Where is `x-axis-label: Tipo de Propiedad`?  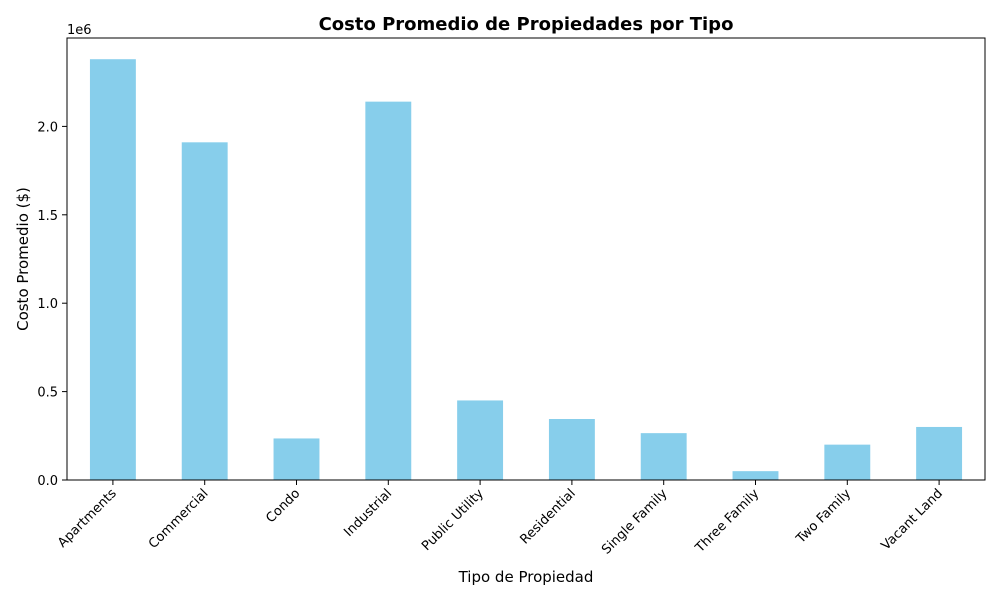 x-axis-label: Tipo de Propiedad is located at coordinates (526, 577).